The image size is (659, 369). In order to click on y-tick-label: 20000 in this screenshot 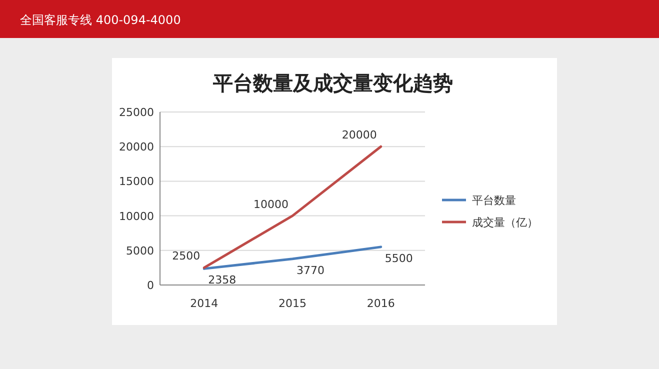, I will do `click(136, 147)`.